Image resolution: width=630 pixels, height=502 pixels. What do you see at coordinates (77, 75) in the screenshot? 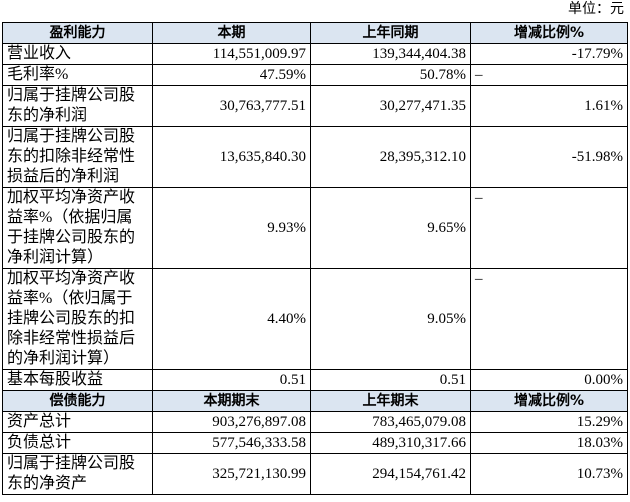
I see `row-label: 毛利率%` at bounding box center [77, 75].